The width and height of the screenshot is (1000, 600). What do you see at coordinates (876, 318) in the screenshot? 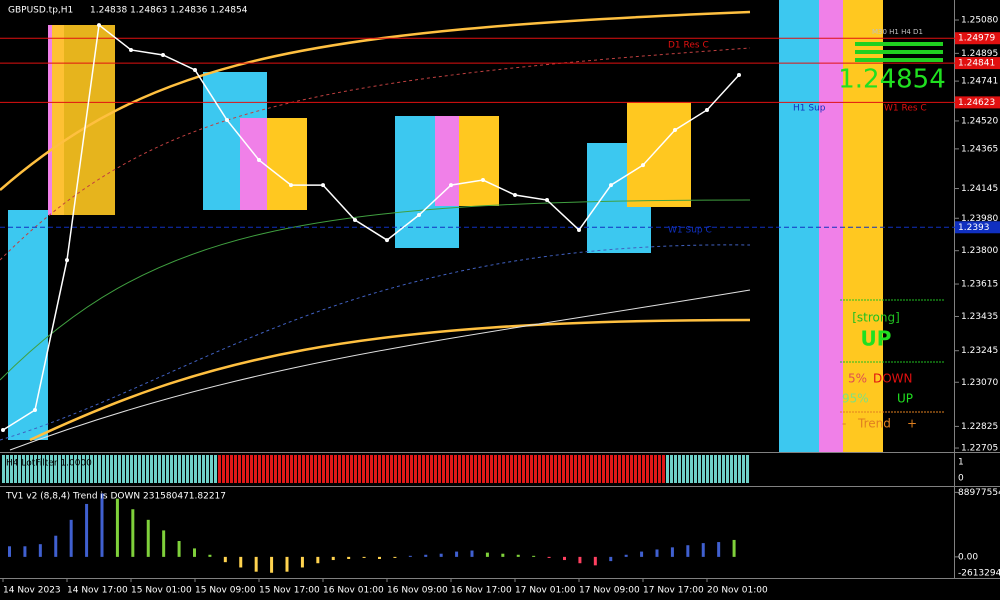
I see `strength: [strong]` at bounding box center [876, 318].